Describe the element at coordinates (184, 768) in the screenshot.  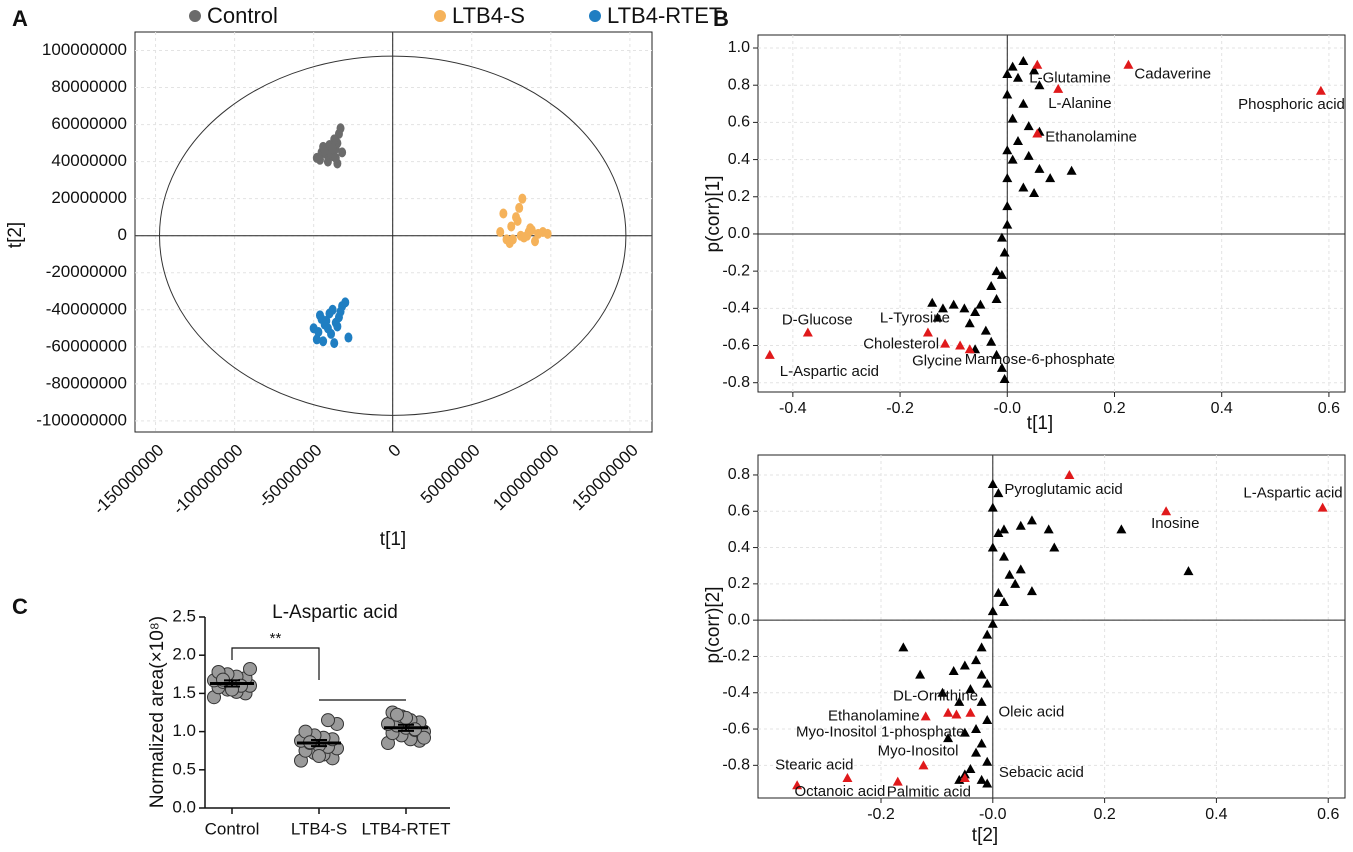
I see `y-tick-label: 0.5` at that location.